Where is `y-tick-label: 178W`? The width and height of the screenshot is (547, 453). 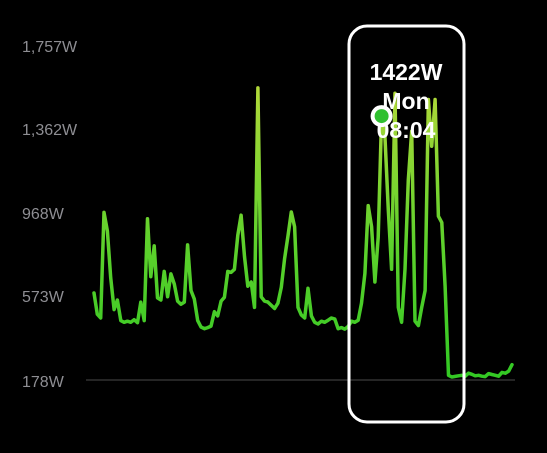
y-tick-label: 178W is located at coordinates (43, 382).